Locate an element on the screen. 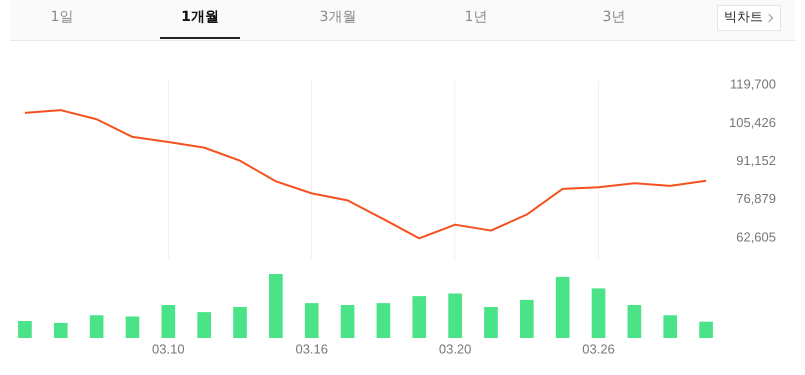 This screenshot has height=375, width=805. x-tick-label: 03.10 is located at coordinates (168, 349).